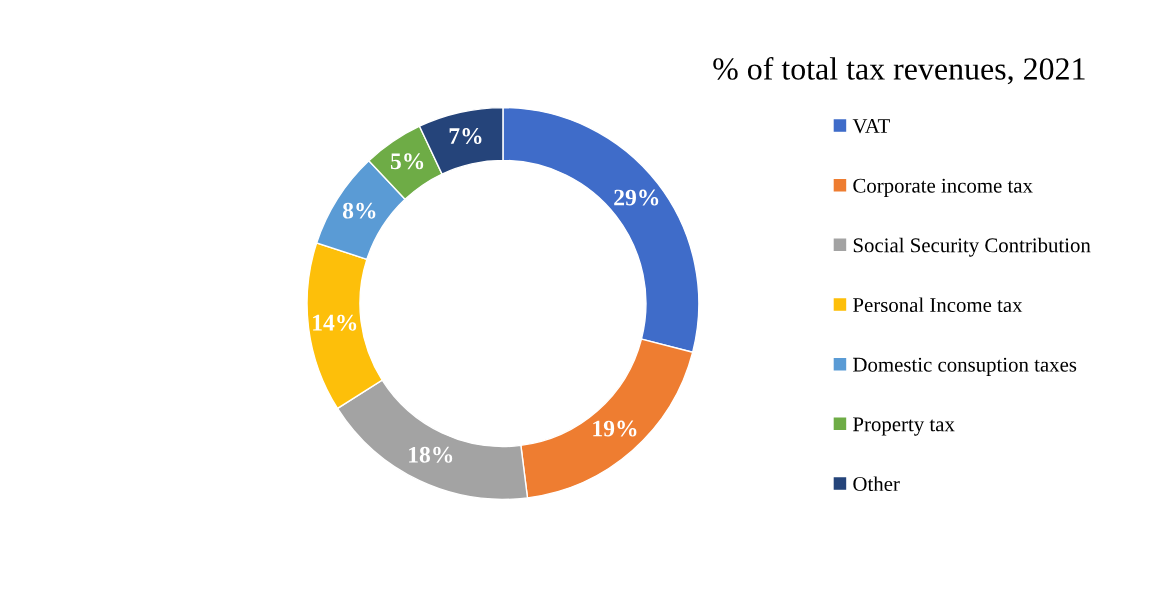  I want to click on chart-title: % of total tax revenues, 2021, so click(899, 70).